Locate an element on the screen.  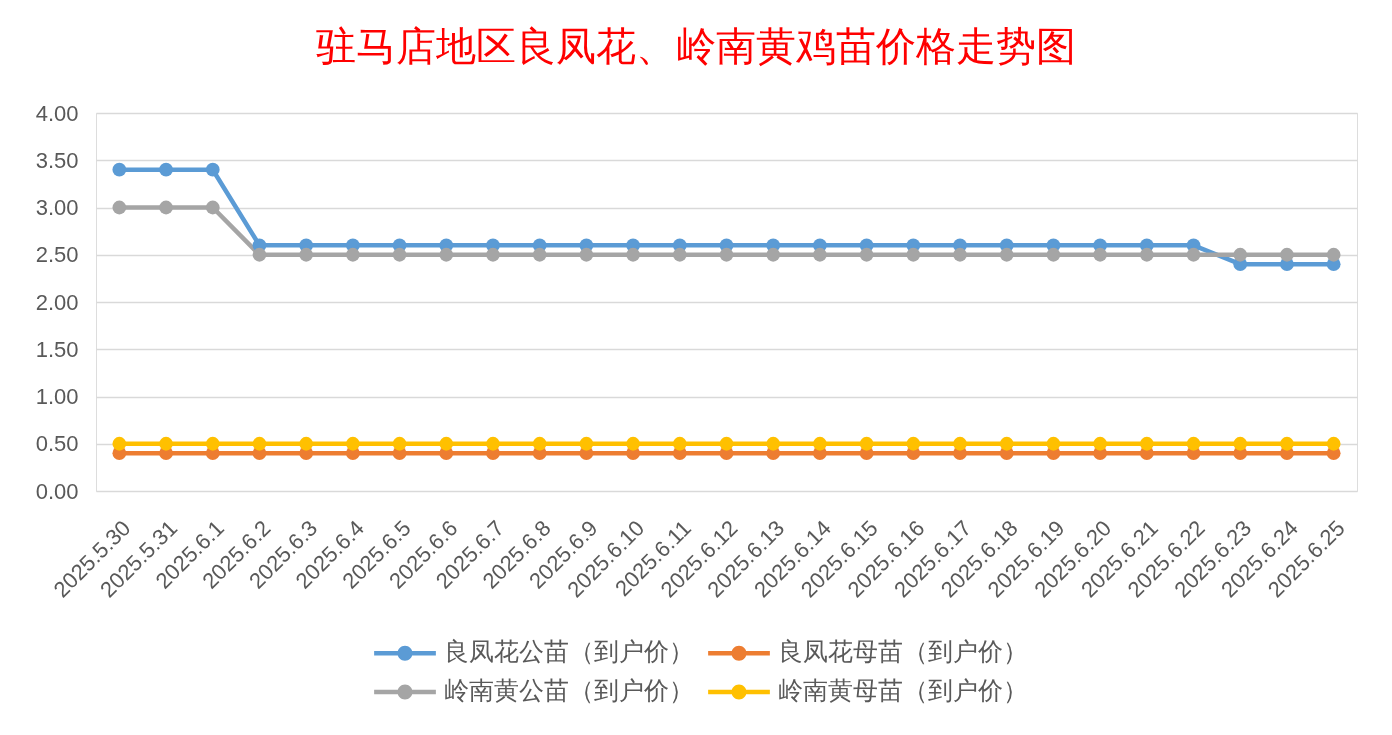
chart-title: 驻马店地区良凤花、岭南黄鸡苗价格走势图 is located at coordinates (696, 46).